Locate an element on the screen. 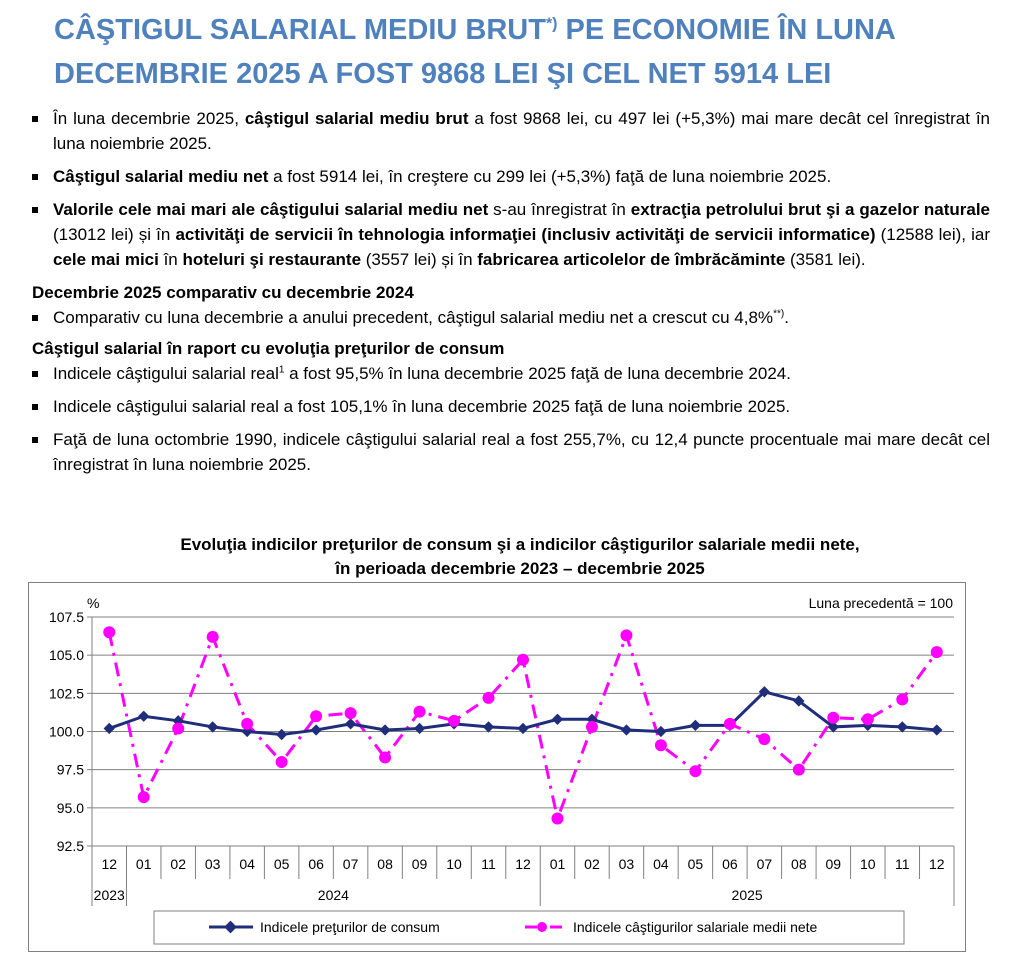 The image size is (1012, 956). y-tick-label: 100.0 is located at coordinates (66, 732).